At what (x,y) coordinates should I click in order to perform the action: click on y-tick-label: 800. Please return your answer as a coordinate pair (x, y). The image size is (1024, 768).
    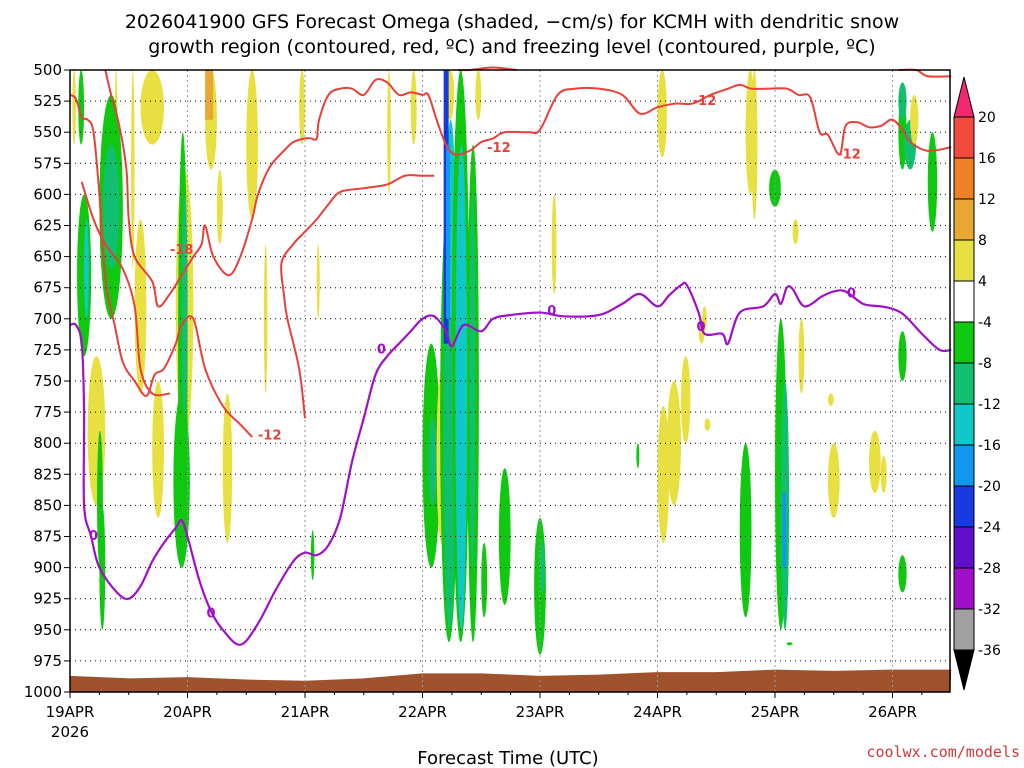
    Looking at the image, I should click on (47, 443).